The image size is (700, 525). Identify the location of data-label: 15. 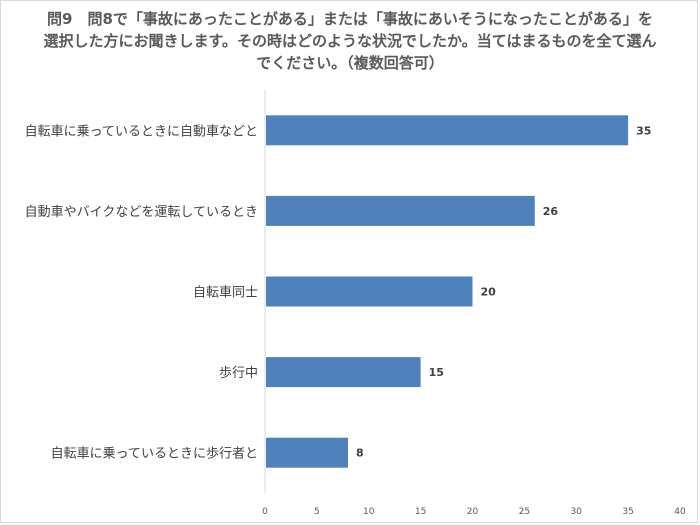
(436, 372).